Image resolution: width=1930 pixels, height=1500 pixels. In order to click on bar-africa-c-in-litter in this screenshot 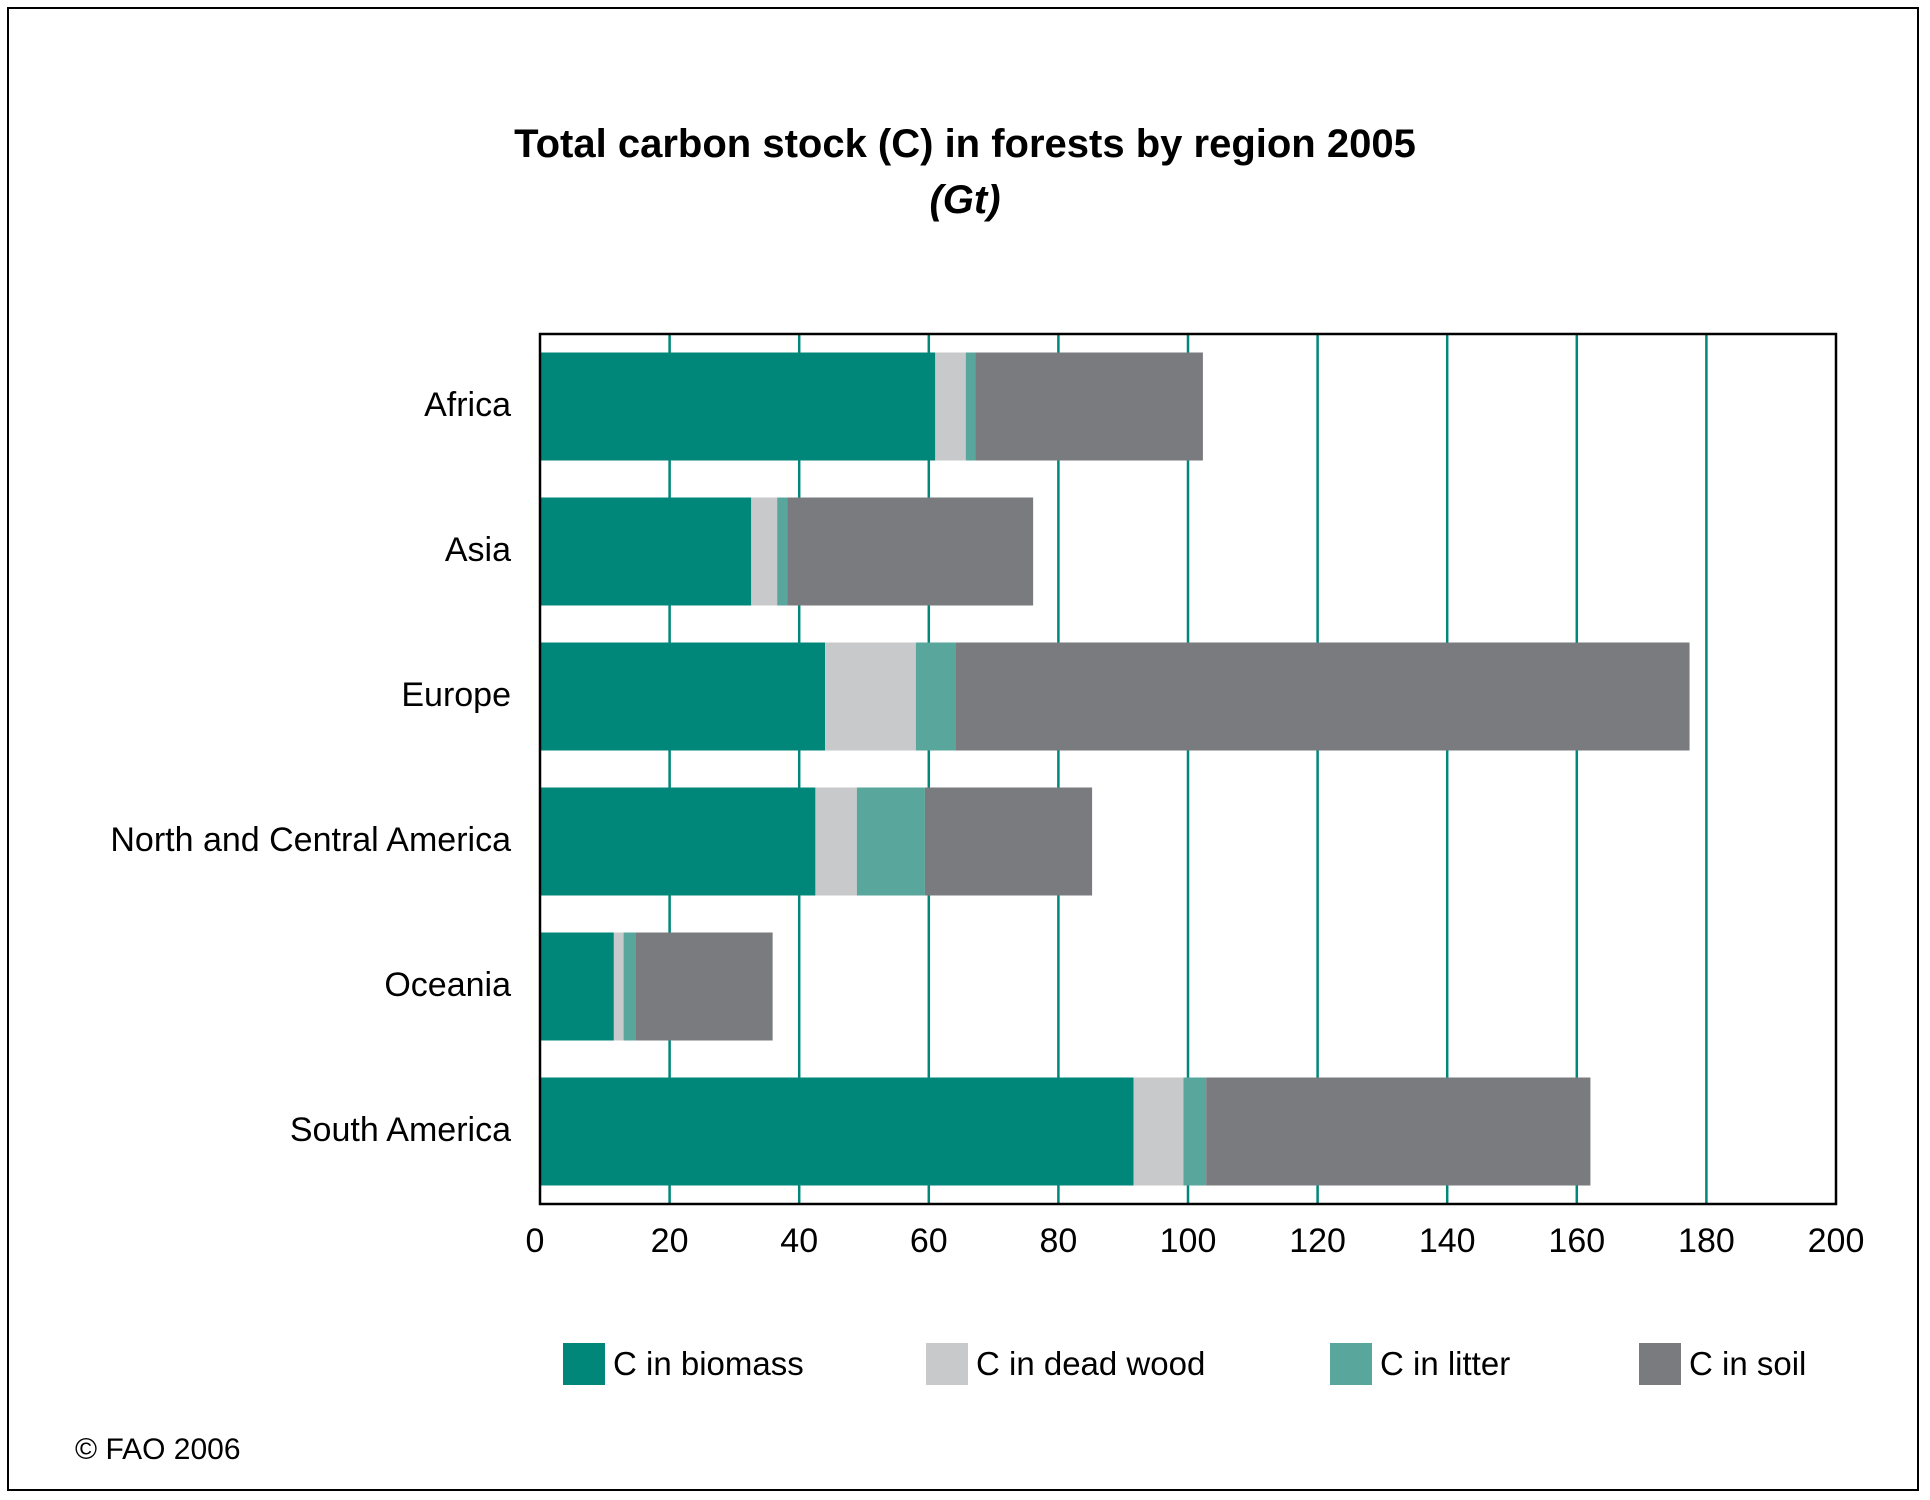, I will do `click(971, 407)`.